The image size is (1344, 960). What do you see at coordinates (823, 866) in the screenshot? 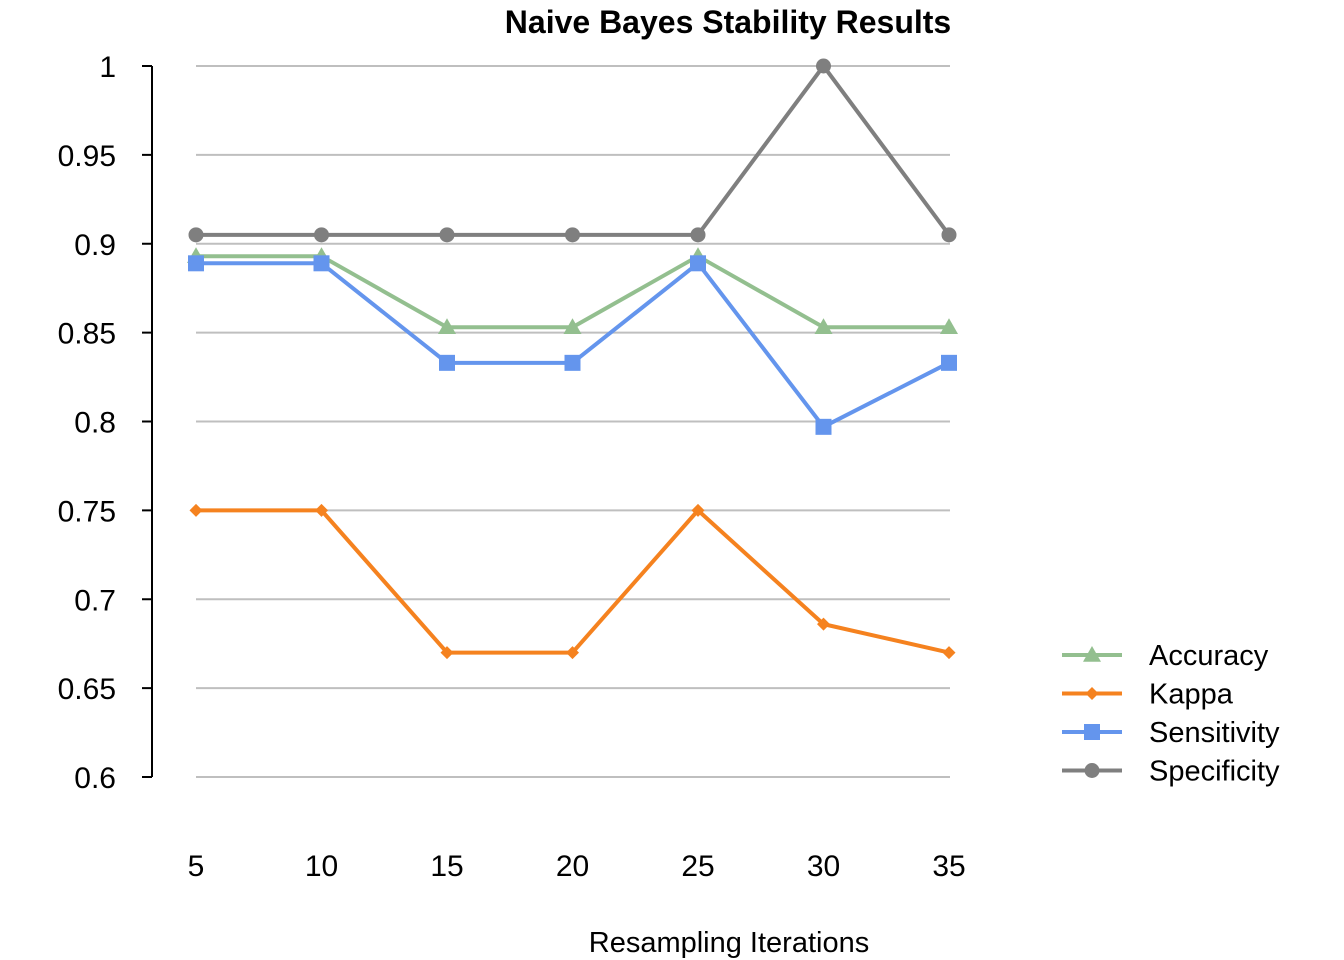
I see `x-tick-label: 30` at bounding box center [823, 866].